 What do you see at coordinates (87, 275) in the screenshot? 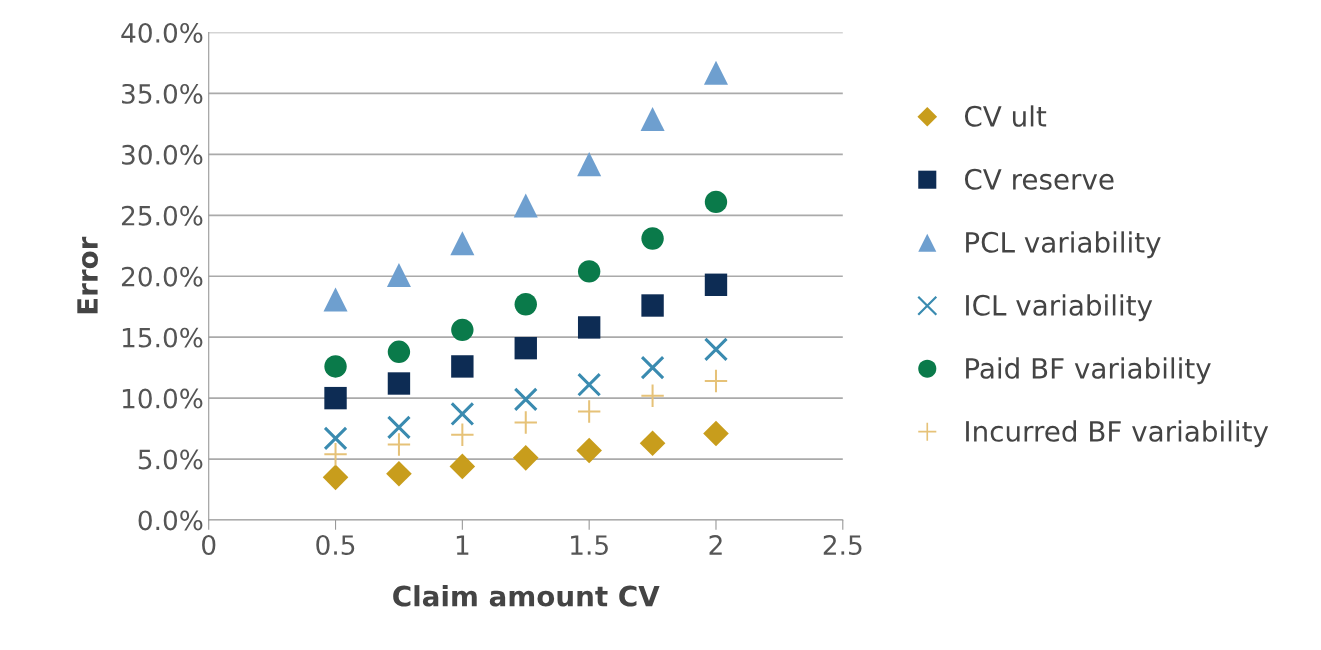
I see `y-axis-title: Error` at bounding box center [87, 275].